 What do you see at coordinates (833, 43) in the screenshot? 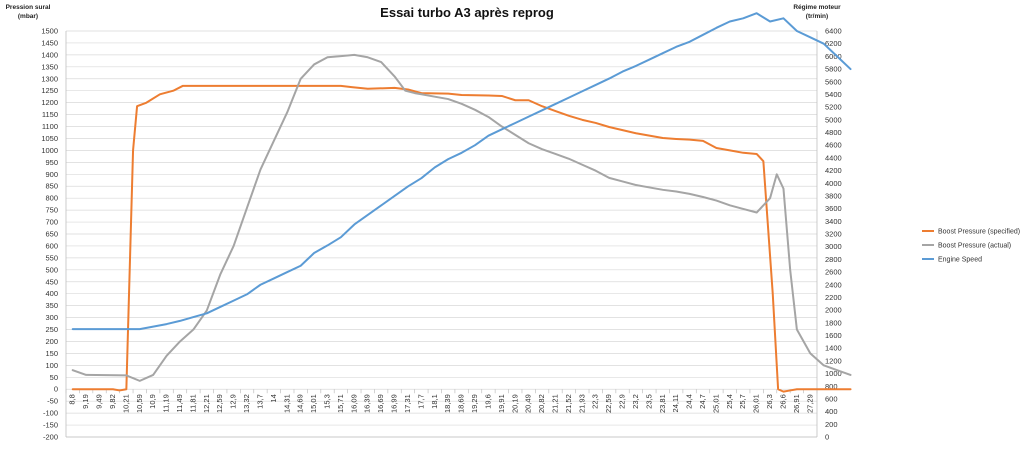
I see `right-tick-label: 6200` at bounding box center [833, 43].